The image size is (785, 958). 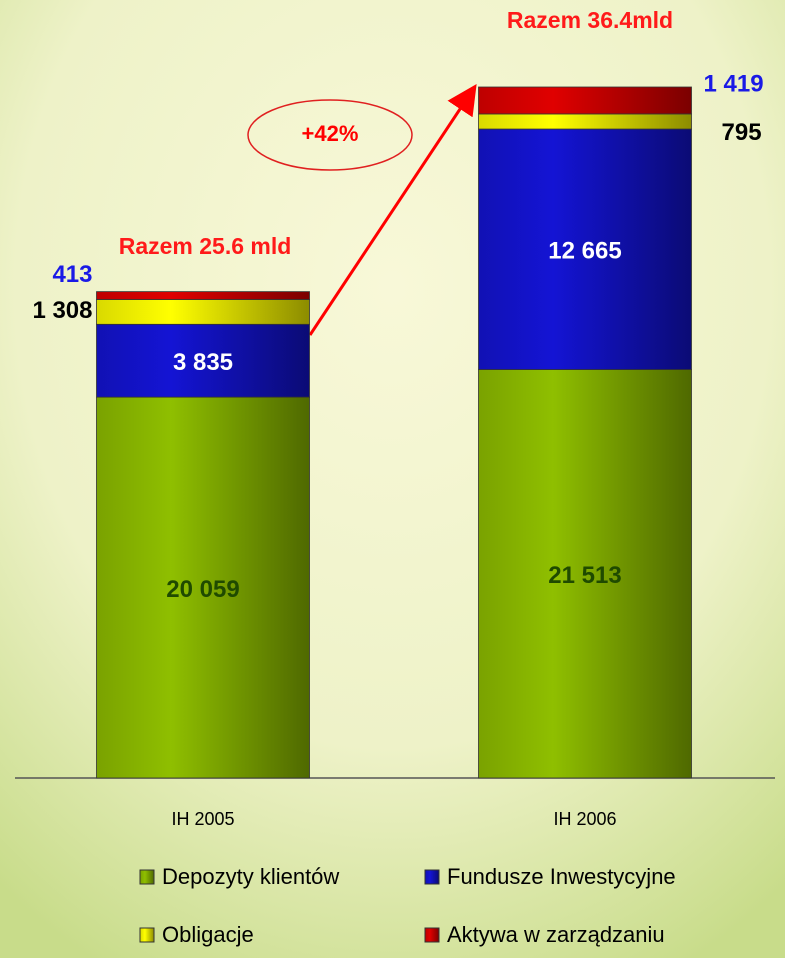 I want to click on legend-label: Fundusze Inwestycyjne, so click(x=561, y=876).